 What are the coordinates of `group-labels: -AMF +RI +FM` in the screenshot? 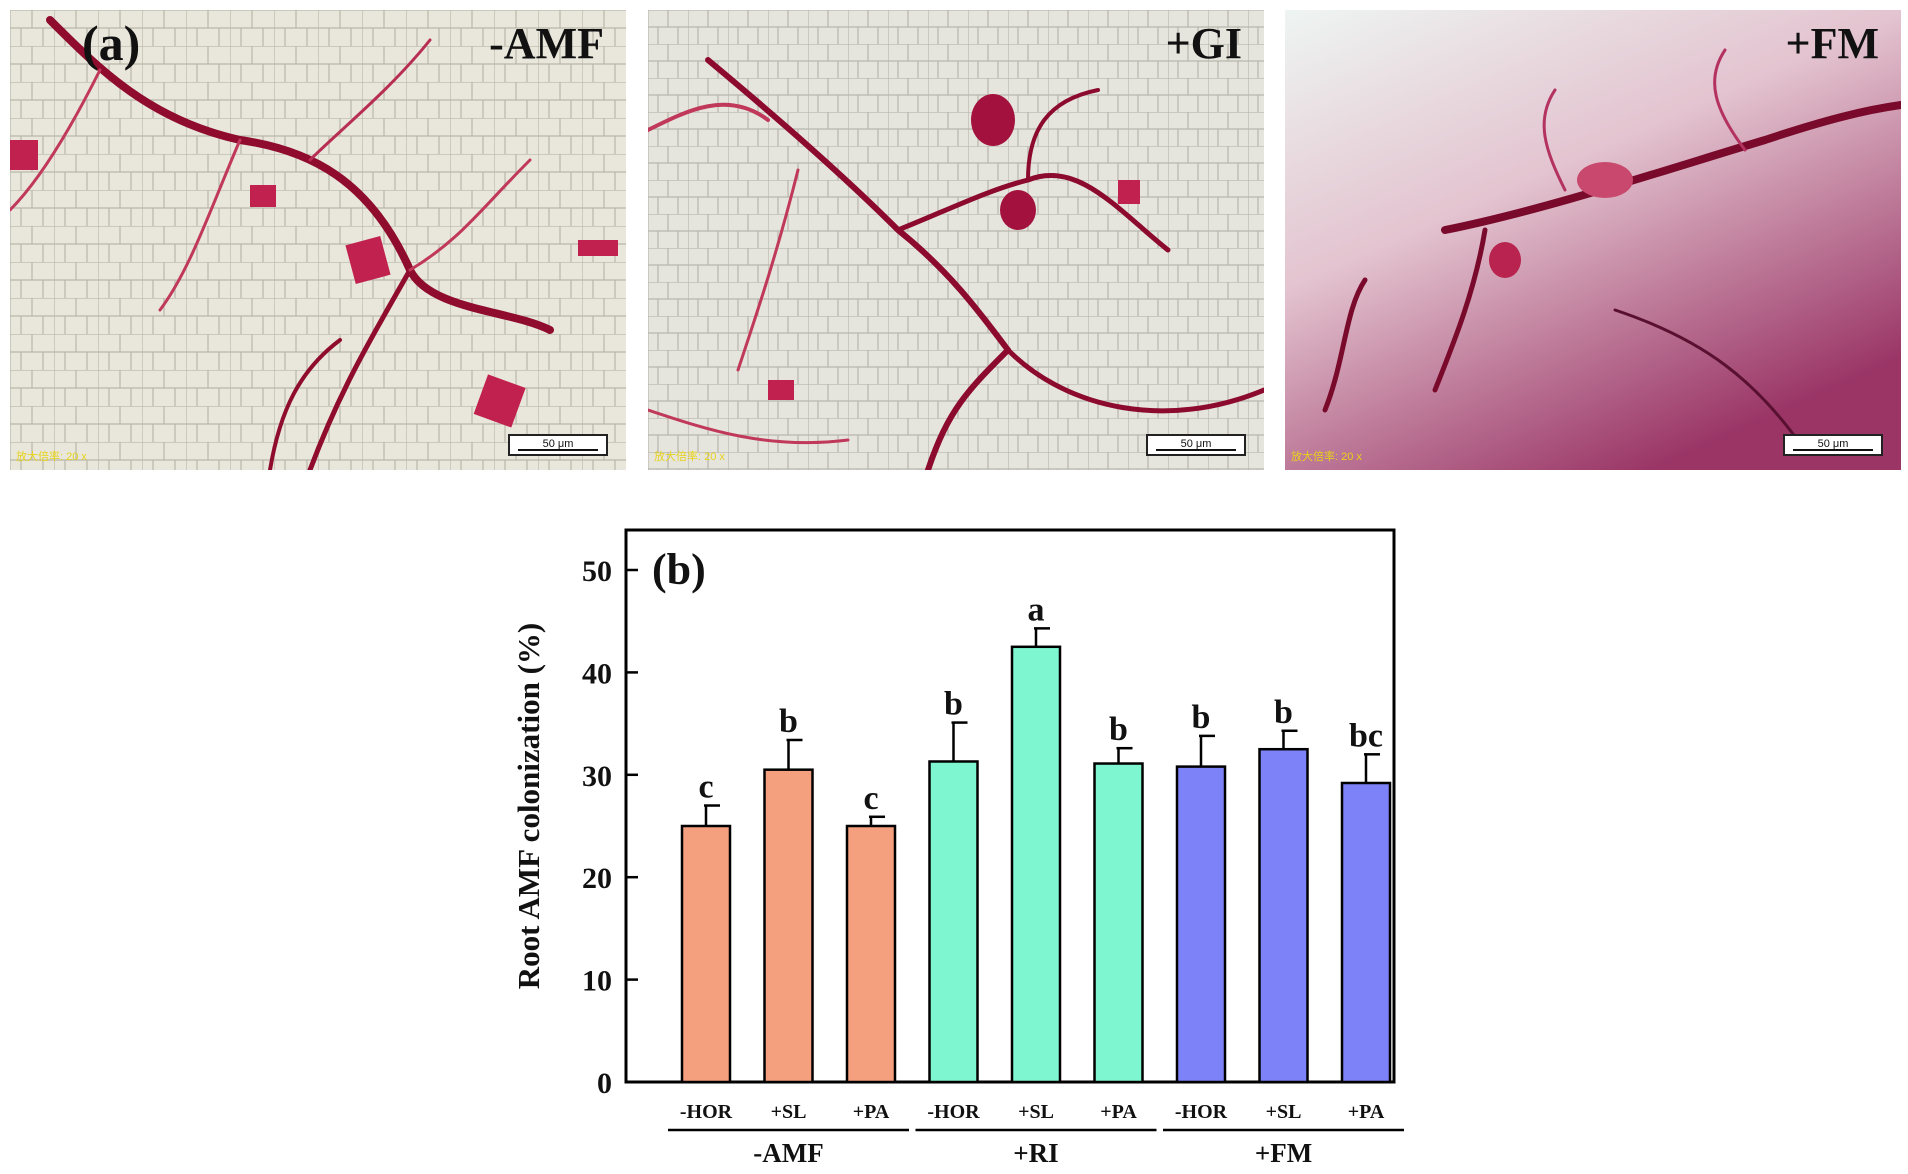 It's located at (1036, 1148).